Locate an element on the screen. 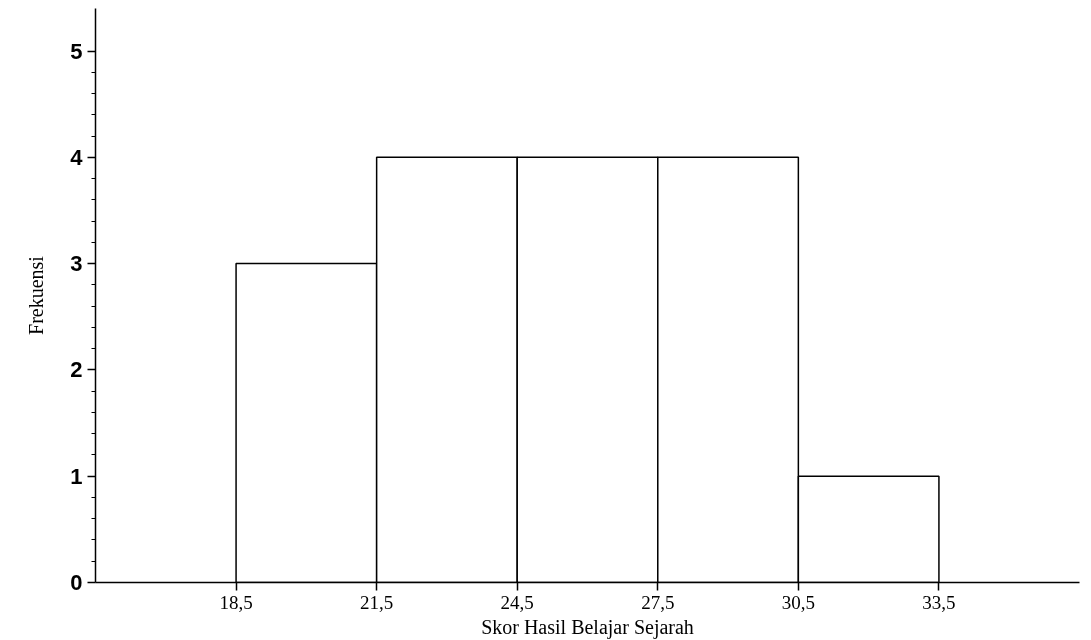 The image size is (1091, 640). y-tick-label: 0 is located at coordinates (76, 582).